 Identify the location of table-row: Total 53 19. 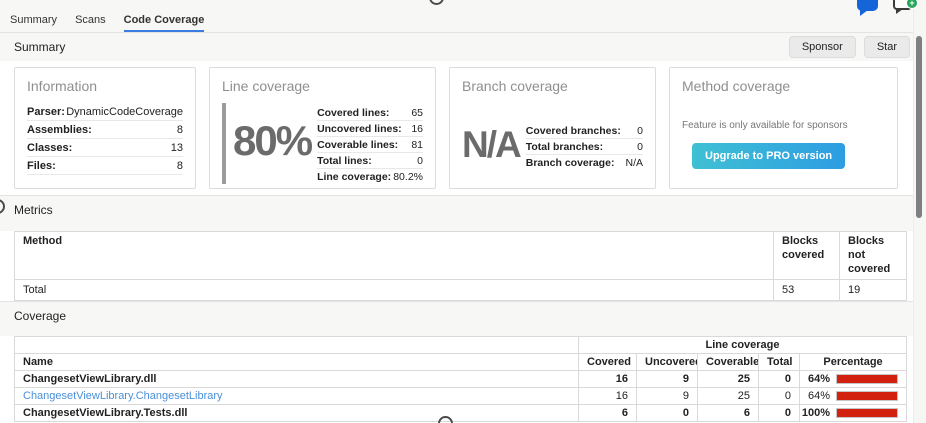
(460, 290).